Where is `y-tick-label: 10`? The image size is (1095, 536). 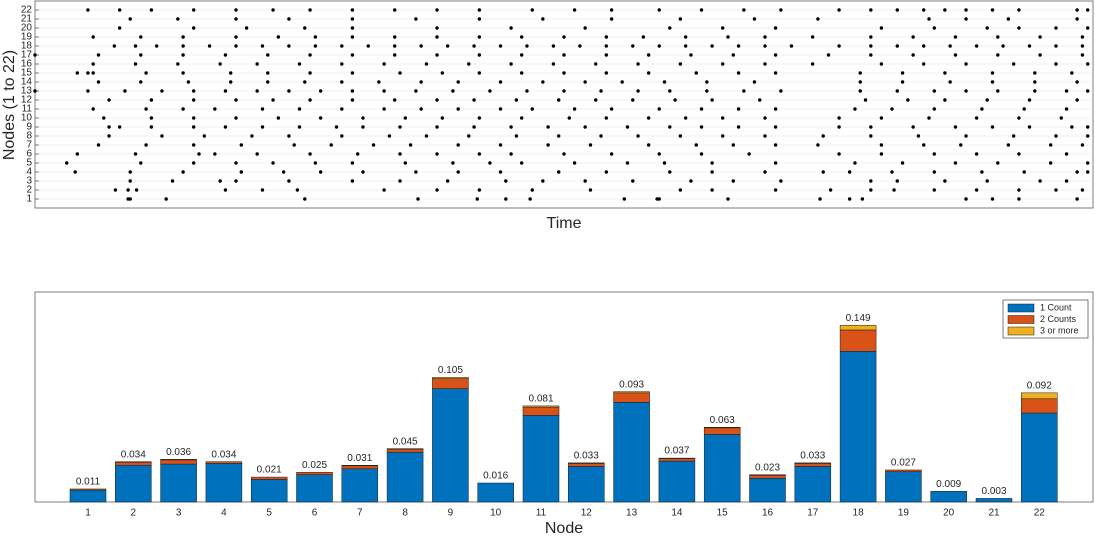 y-tick-label: 10 is located at coordinates (27, 118).